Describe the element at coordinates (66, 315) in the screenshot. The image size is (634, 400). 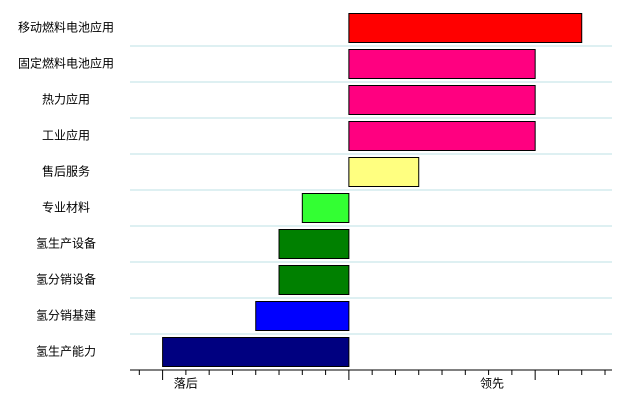
I see `category-label: 氢分销基建` at that location.